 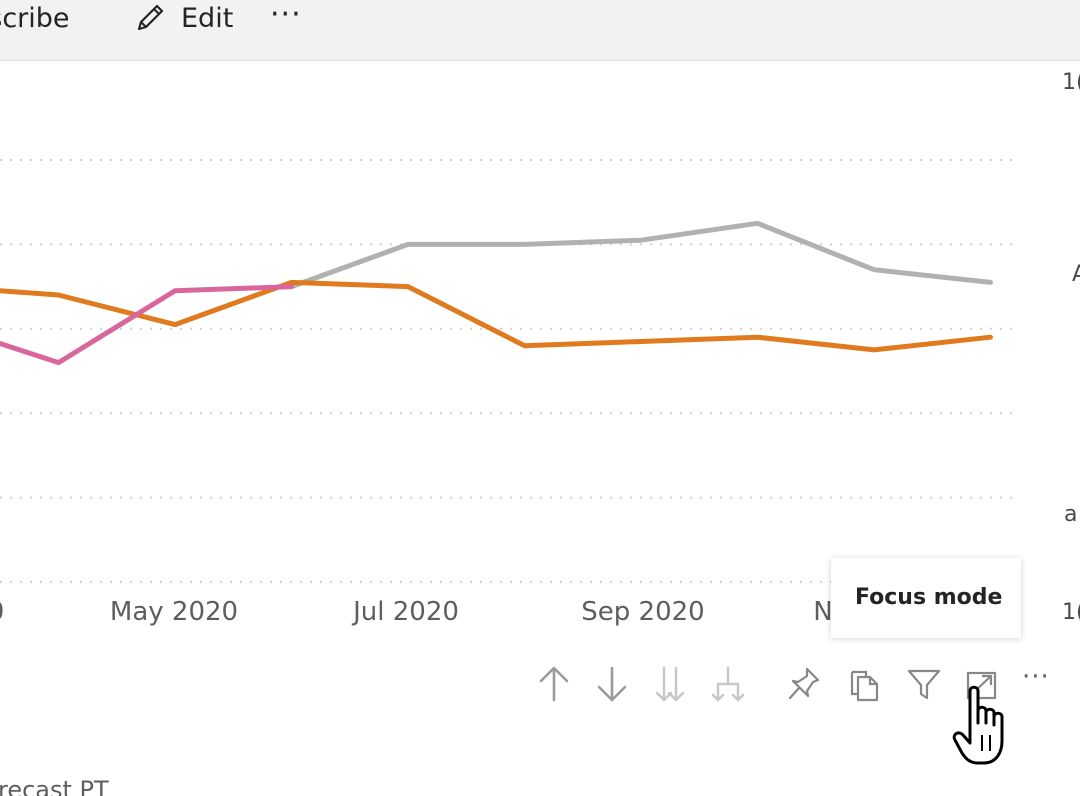 I want to click on more-options-label: ···, so click(x=286, y=16).